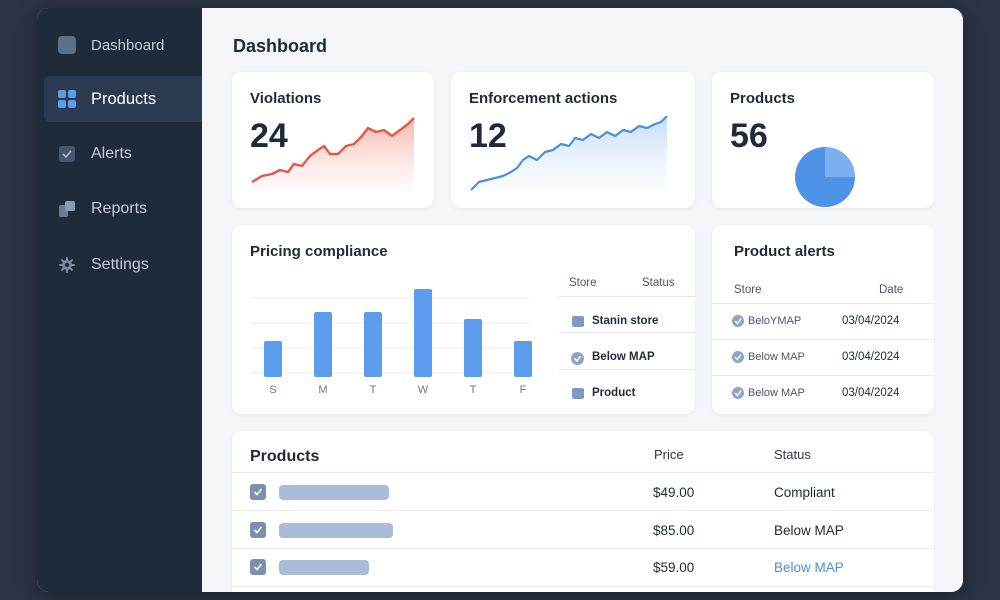  I want to click on reports-icon, so click(67, 209).